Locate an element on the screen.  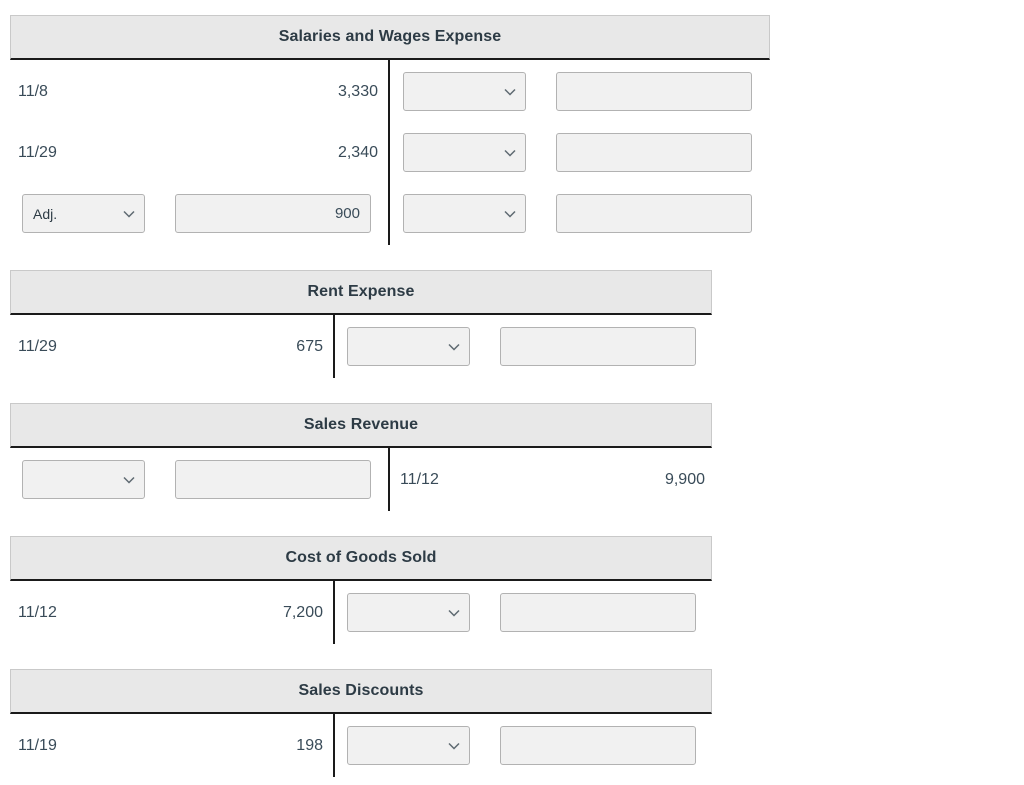
debit-column: 11/19 198 is located at coordinates (172, 745).